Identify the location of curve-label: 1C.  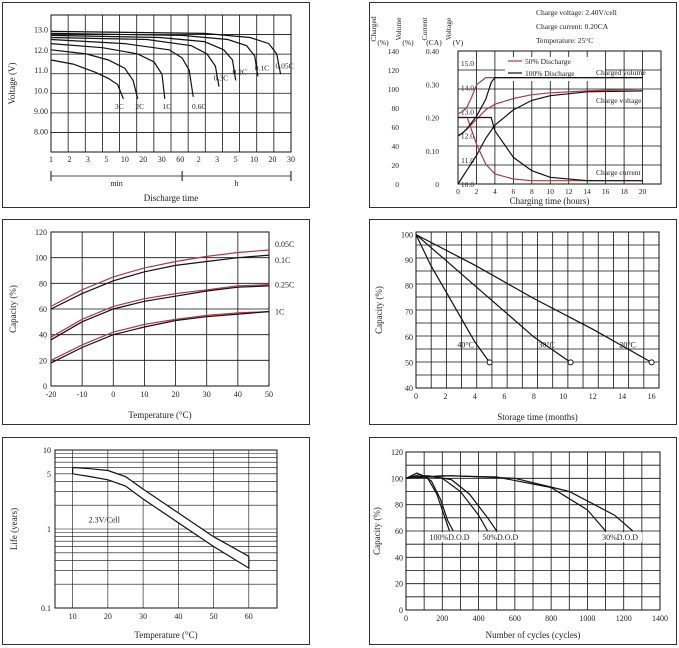
(279, 312).